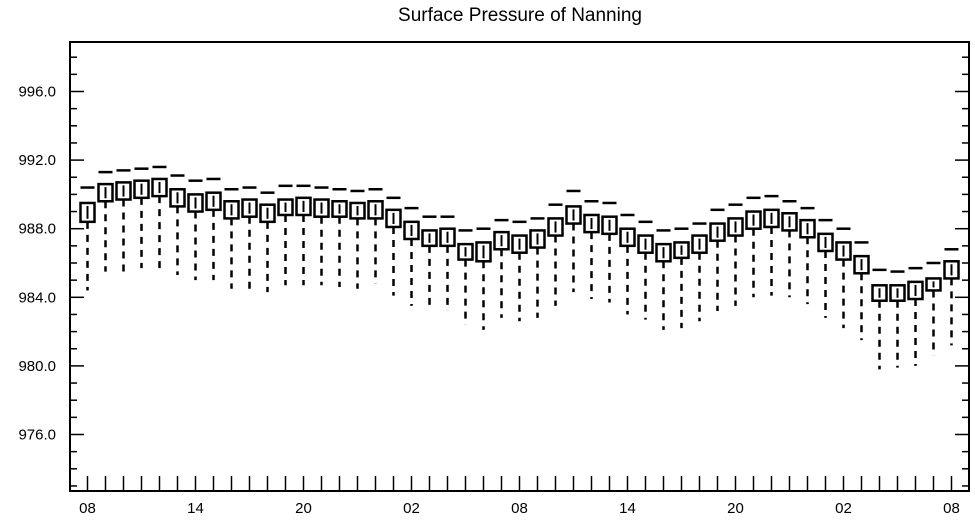 Image resolution: width=975 pixels, height=520 pixels. What do you see at coordinates (37, 366) in the screenshot?
I see `y-tick-label: 980.0` at bounding box center [37, 366].